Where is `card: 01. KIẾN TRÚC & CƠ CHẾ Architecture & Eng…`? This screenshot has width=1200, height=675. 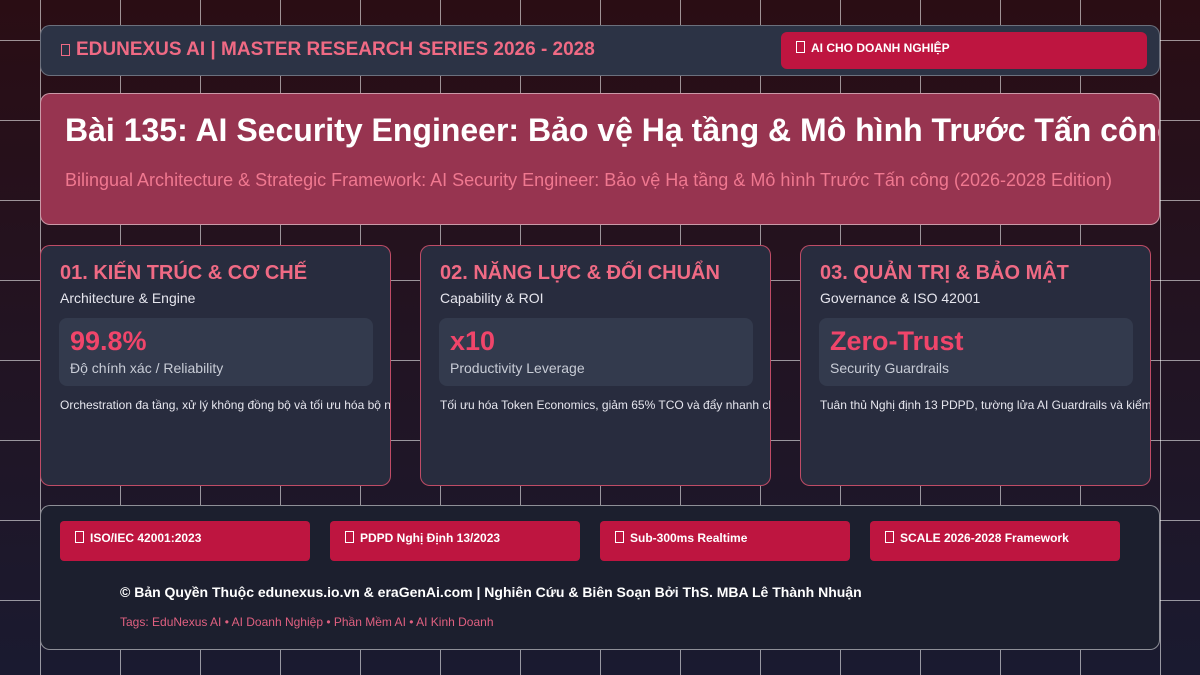 card: 01. KIẾN TRÚC & CƠ CHẾ Architecture & Eng… is located at coordinates (215, 365).